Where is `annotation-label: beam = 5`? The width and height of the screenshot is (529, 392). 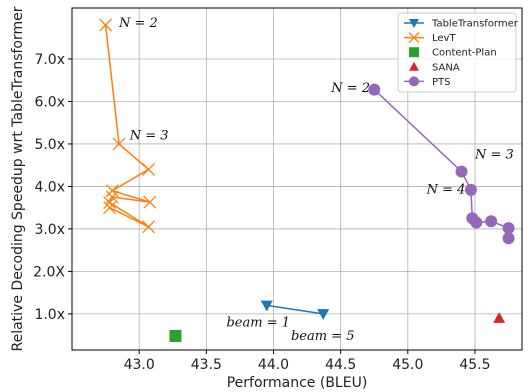 annotation-label: beam = 5 is located at coordinates (323, 336).